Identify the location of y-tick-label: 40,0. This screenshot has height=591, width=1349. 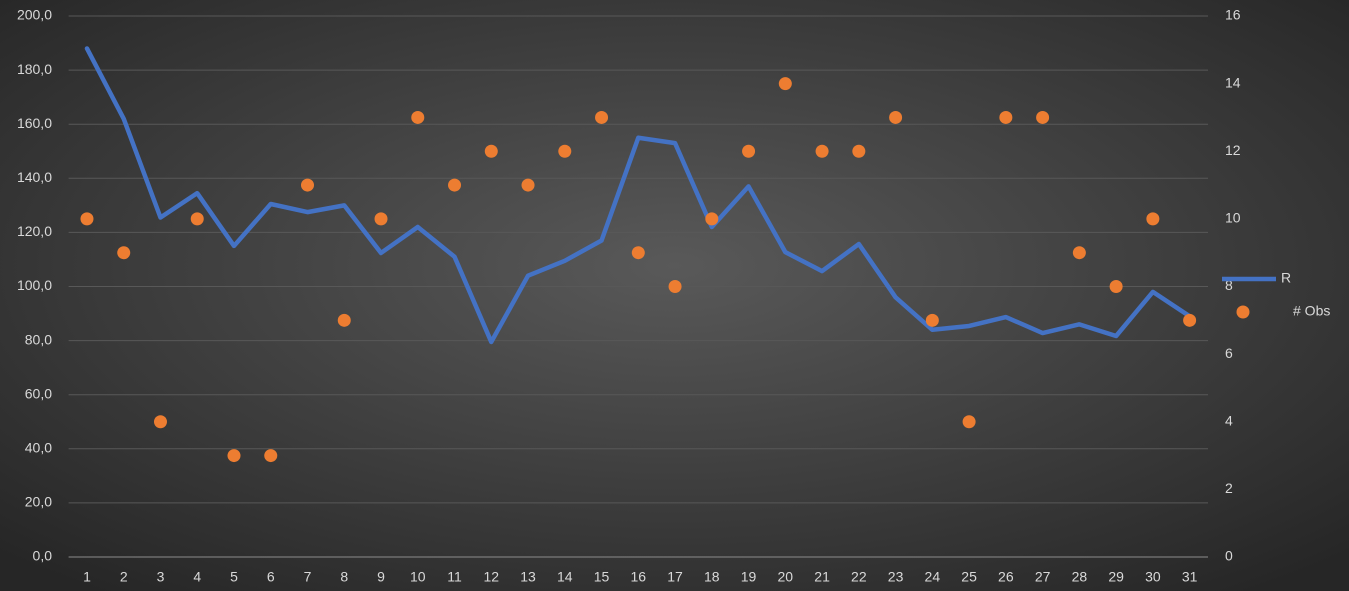
(38, 448).